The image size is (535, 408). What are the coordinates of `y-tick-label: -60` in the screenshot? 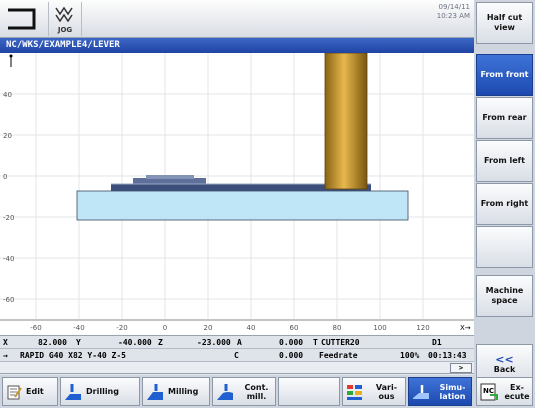 It's located at (8, 300).